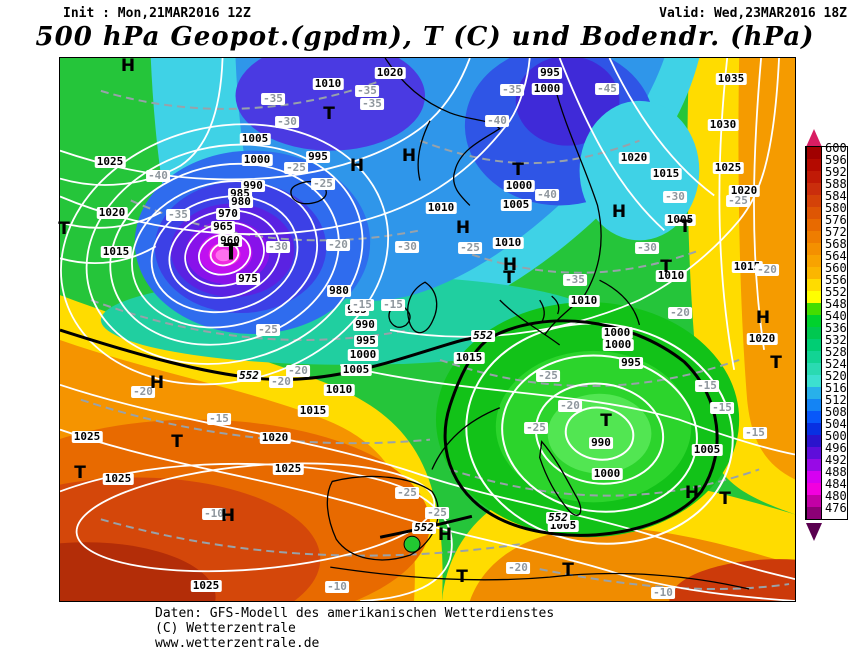 Image resolution: width=850 pixels, height=657 pixels. I want to click on colorbar-tick-label: 536, so click(836, 328).